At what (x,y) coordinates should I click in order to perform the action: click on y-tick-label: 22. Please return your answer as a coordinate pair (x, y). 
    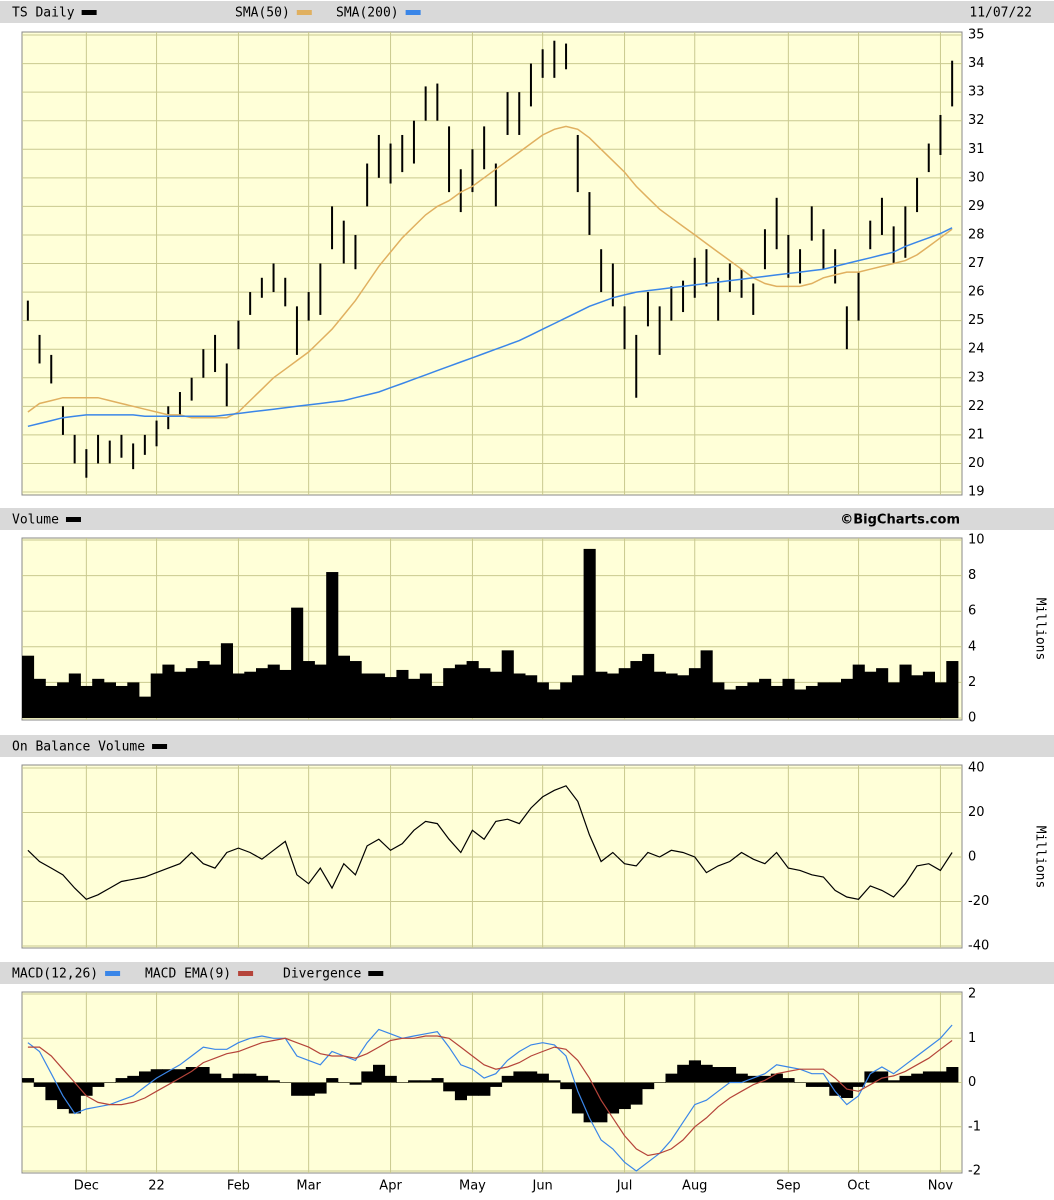
    Looking at the image, I should click on (976, 406).